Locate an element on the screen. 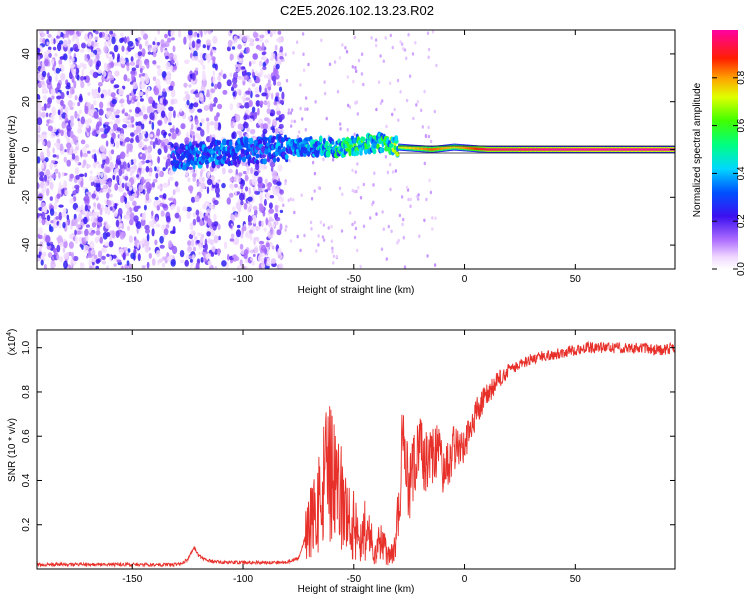 This screenshot has height=600, width=750. snr-xlabel: Height of straight line (km) is located at coordinates (356, 589).